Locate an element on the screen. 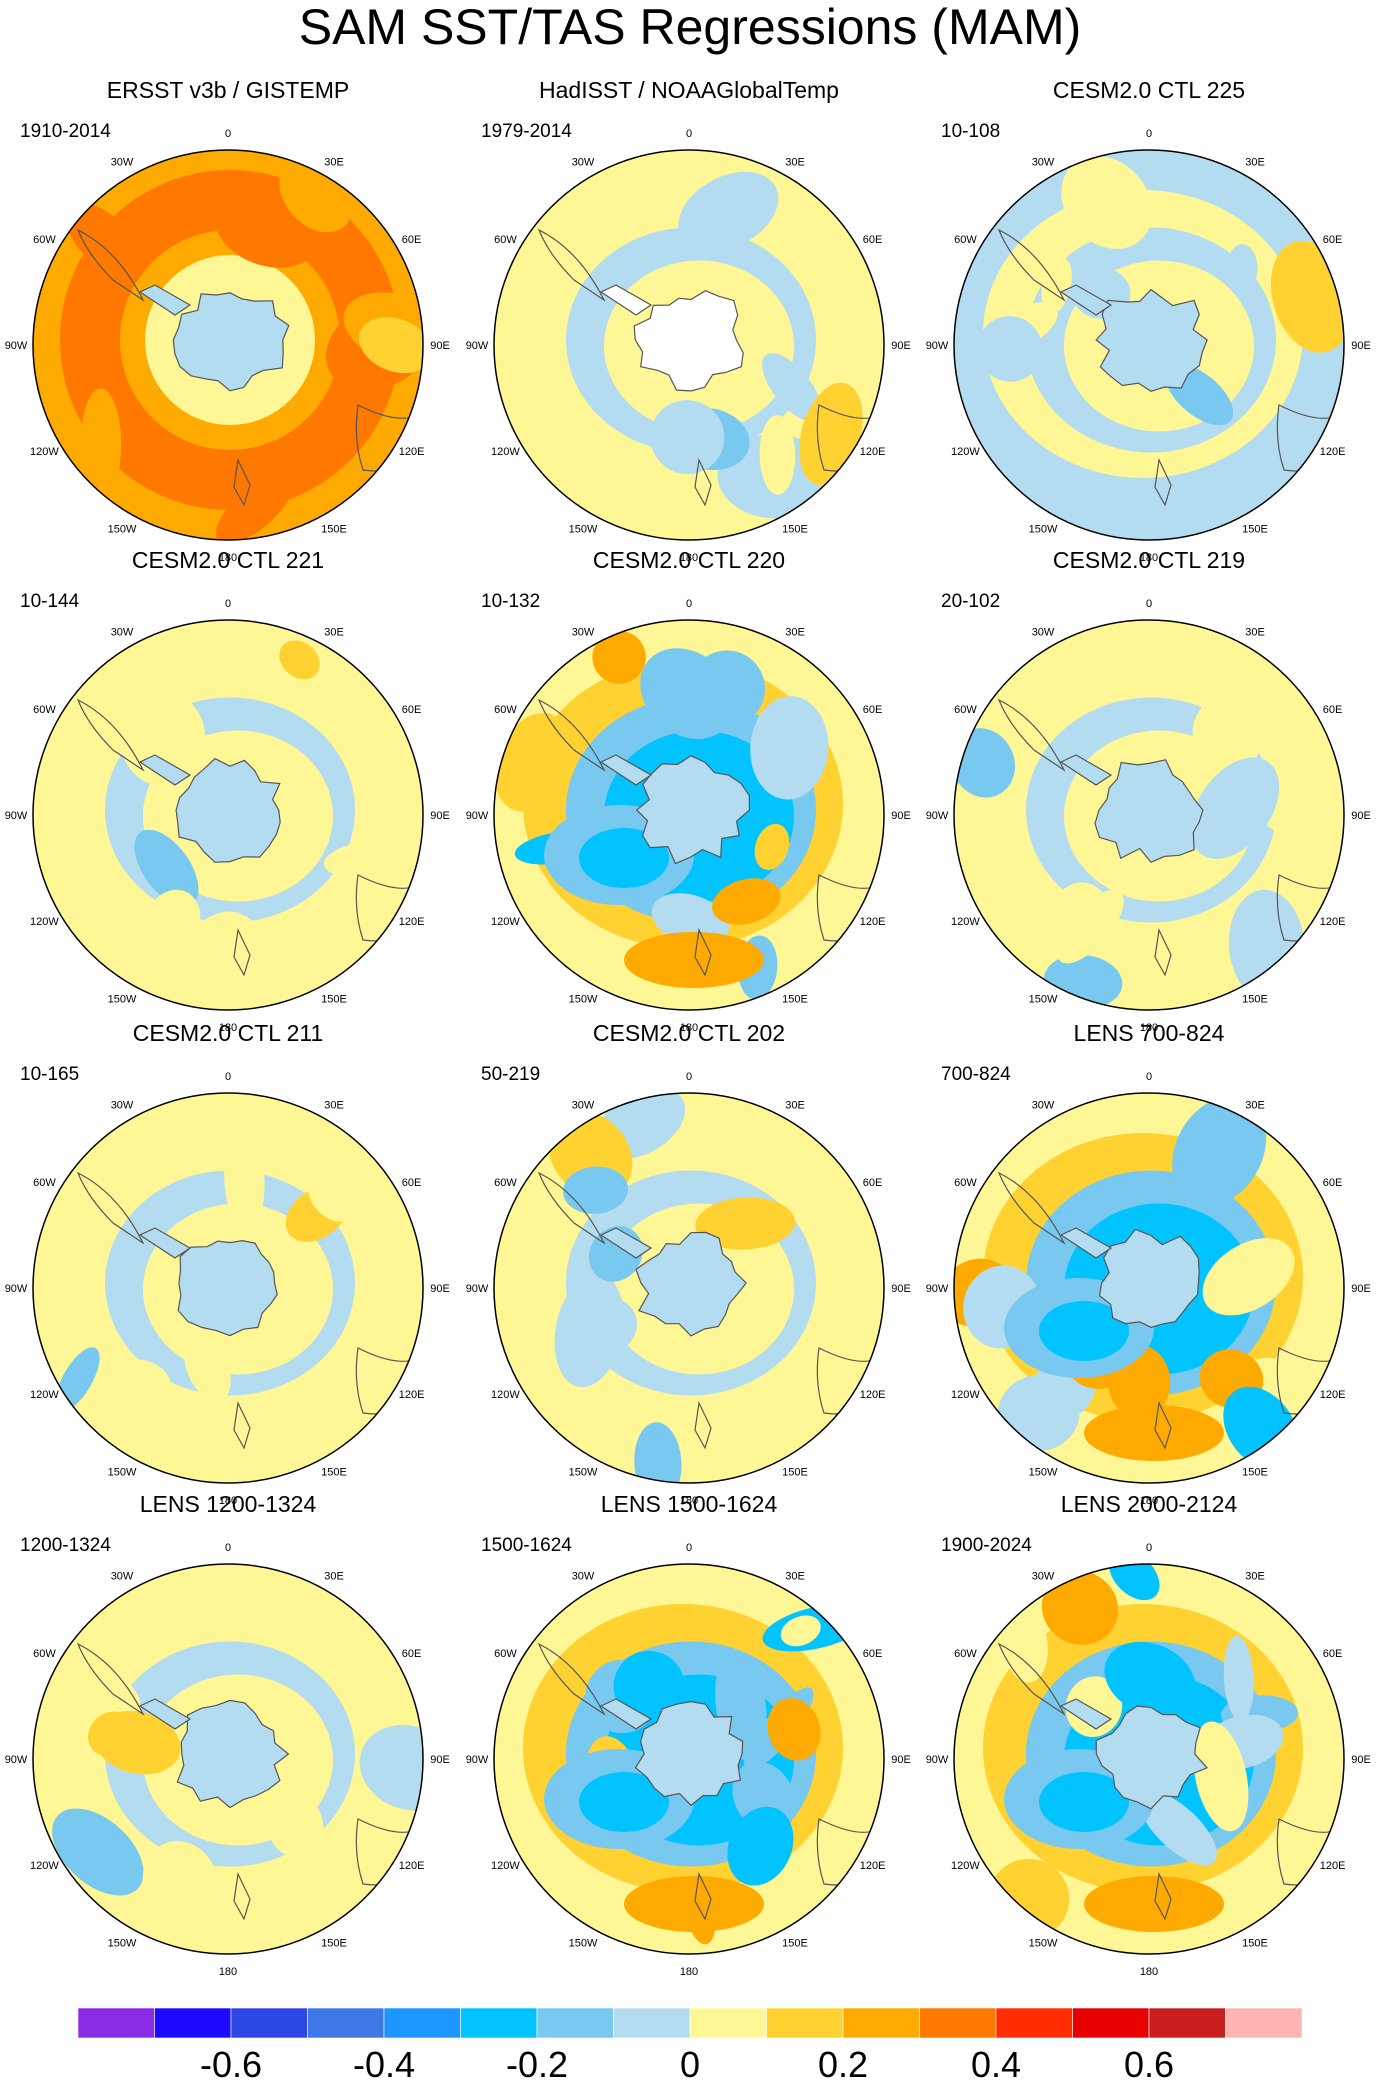  colorbar-tick-label: -0.4 is located at coordinates (384, 2064).